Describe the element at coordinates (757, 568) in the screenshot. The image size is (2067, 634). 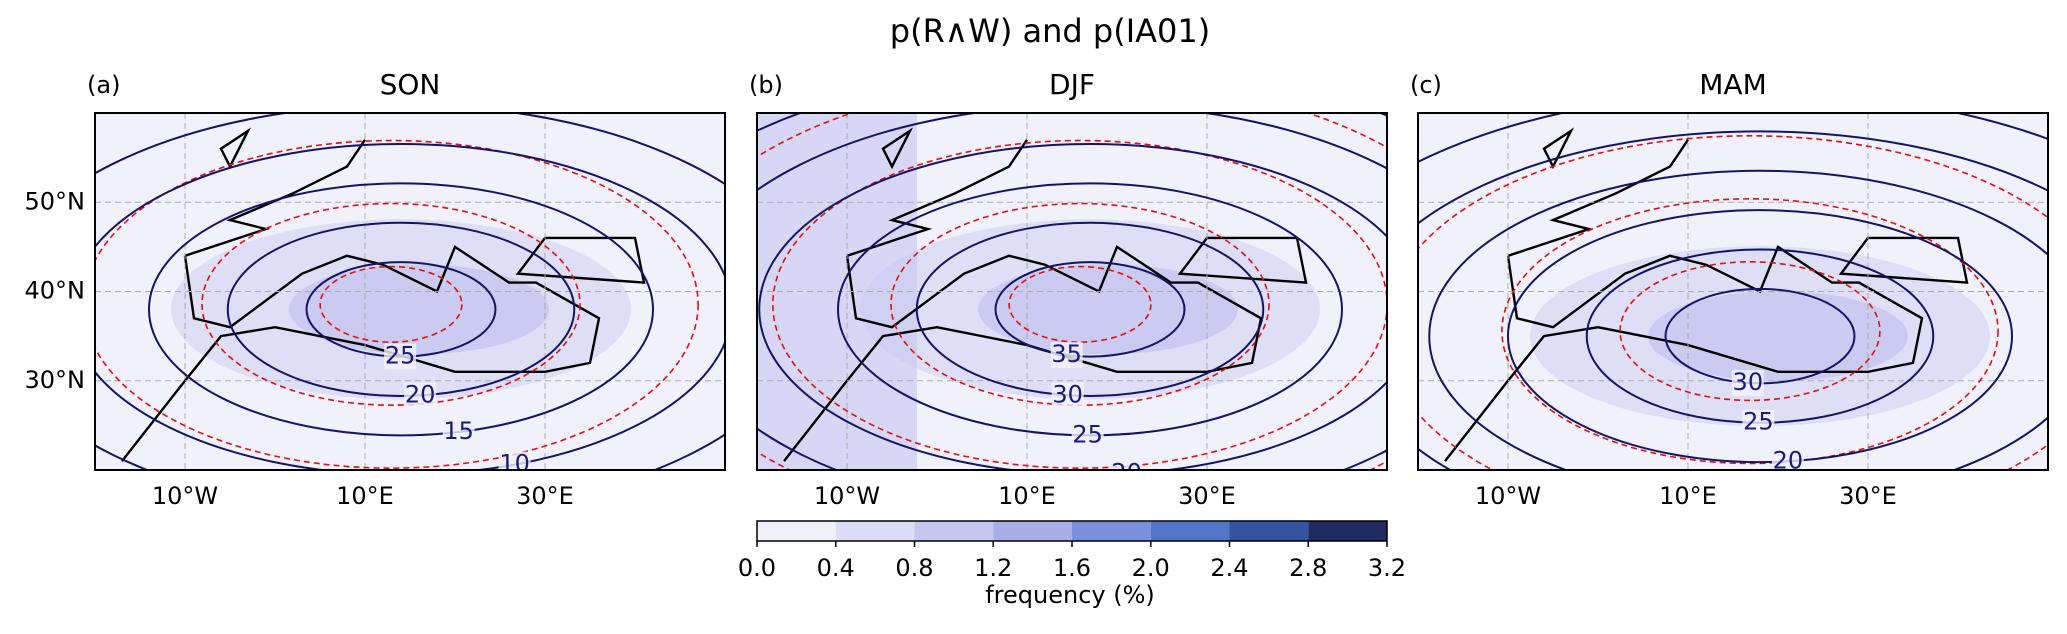
I see `colorbar-tick-label: 0.0` at that location.